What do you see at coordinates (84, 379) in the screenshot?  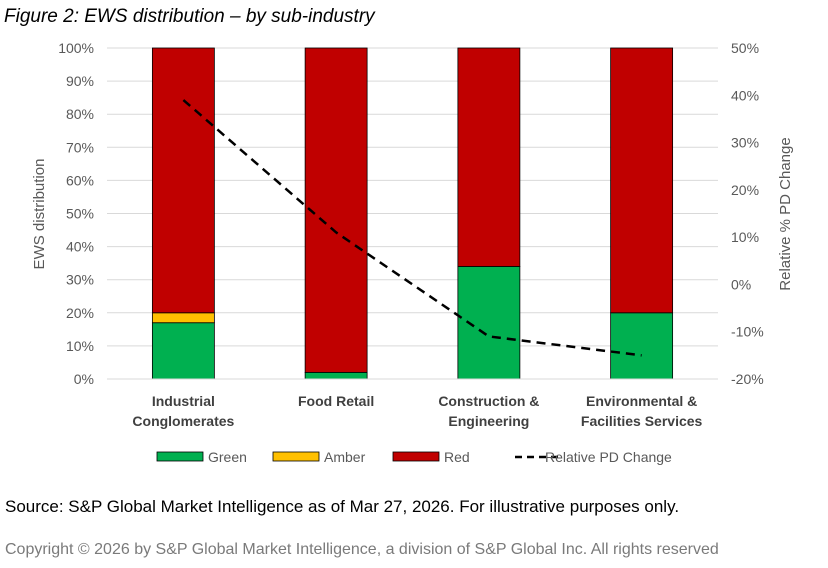 I see `y-tick-label: 0%` at bounding box center [84, 379].